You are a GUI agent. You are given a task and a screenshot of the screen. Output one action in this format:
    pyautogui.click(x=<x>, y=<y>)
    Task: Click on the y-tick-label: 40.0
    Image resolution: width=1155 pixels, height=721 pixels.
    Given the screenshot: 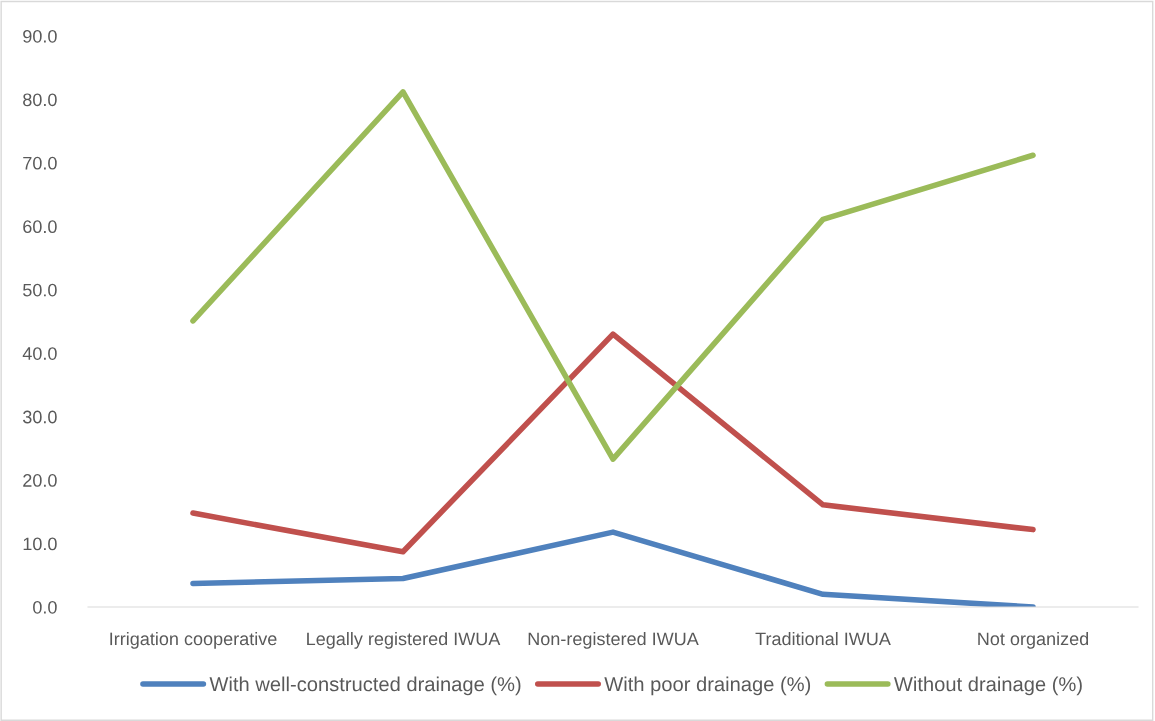 What is the action you would take?
    pyautogui.click(x=39, y=353)
    